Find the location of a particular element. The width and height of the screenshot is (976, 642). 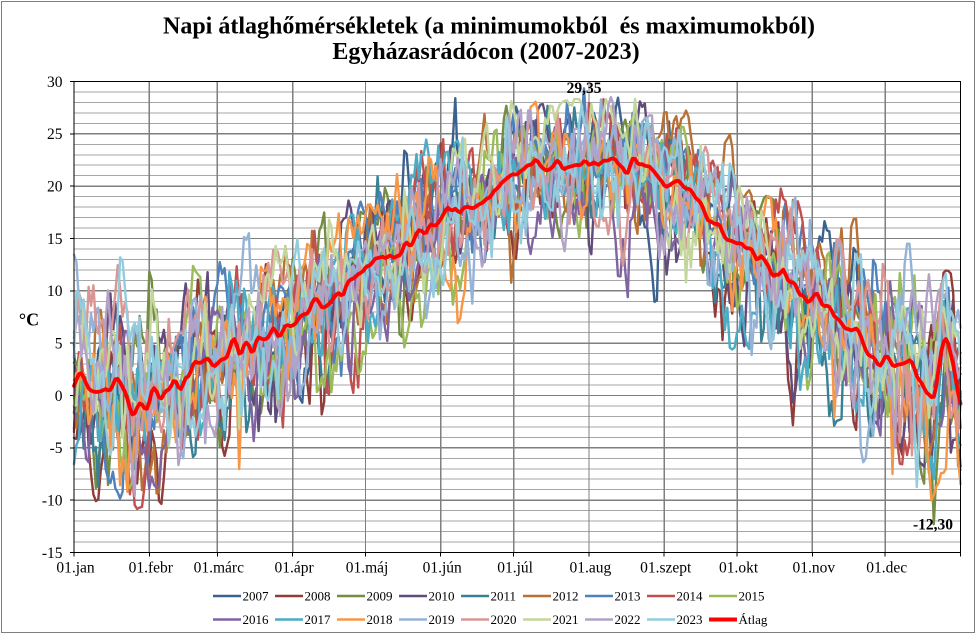

svg-text: 29,35 is located at coordinates (584, 88).